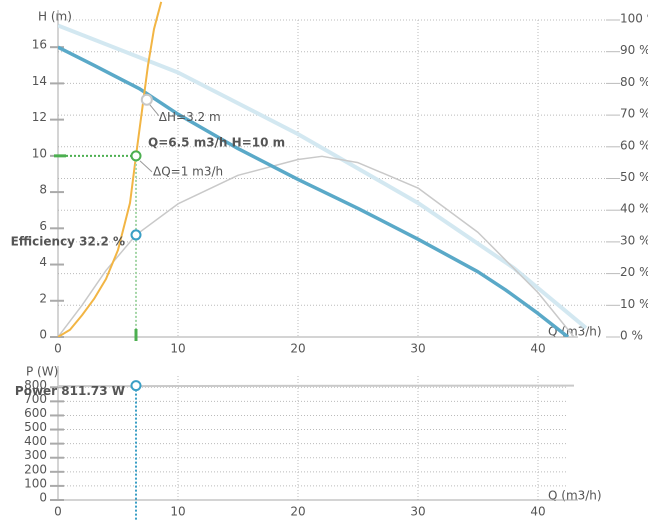 The image size is (648, 521). I want to click on y-tick-label: 500, so click(35, 427).